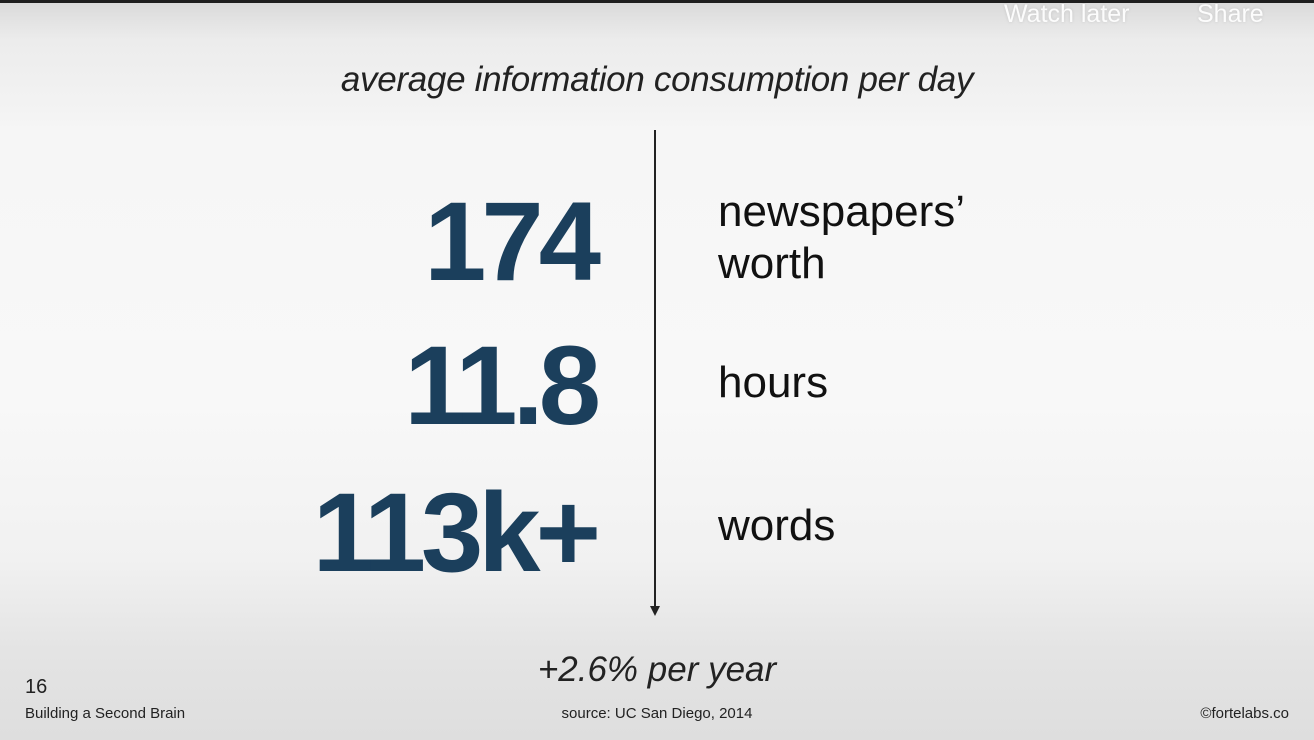 The width and height of the screenshot is (1314, 740). Describe the element at coordinates (1230, 14) in the screenshot. I see `share-button: Share` at that location.